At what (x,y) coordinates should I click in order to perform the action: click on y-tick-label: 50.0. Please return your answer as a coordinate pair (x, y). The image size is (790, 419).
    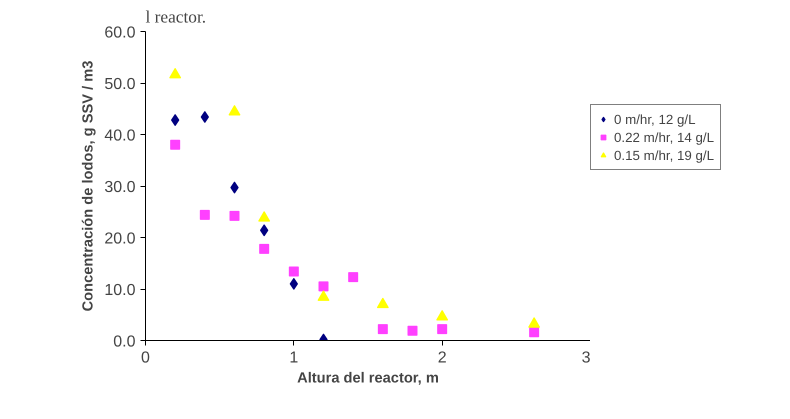
    Looking at the image, I should click on (120, 84).